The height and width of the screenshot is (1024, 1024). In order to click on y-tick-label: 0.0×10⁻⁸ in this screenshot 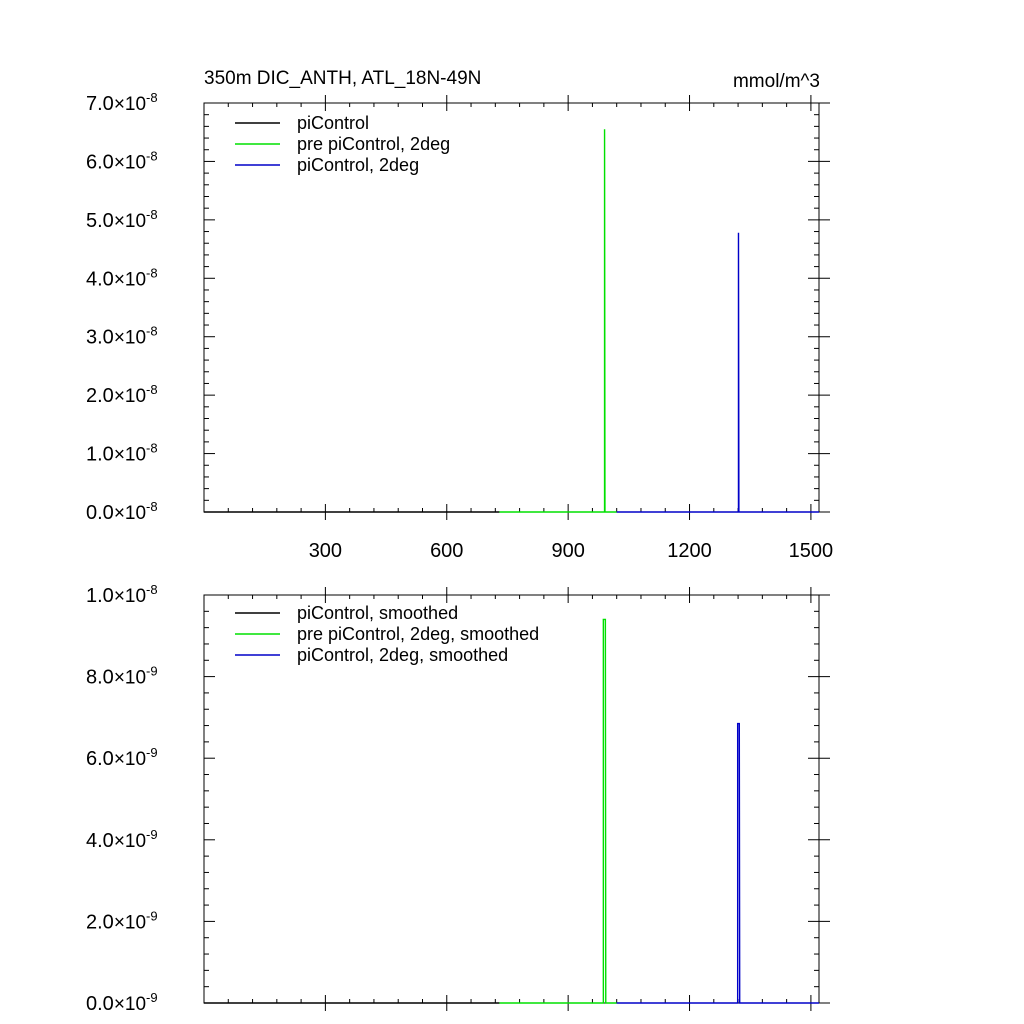, I will do `click(122, 511)`.